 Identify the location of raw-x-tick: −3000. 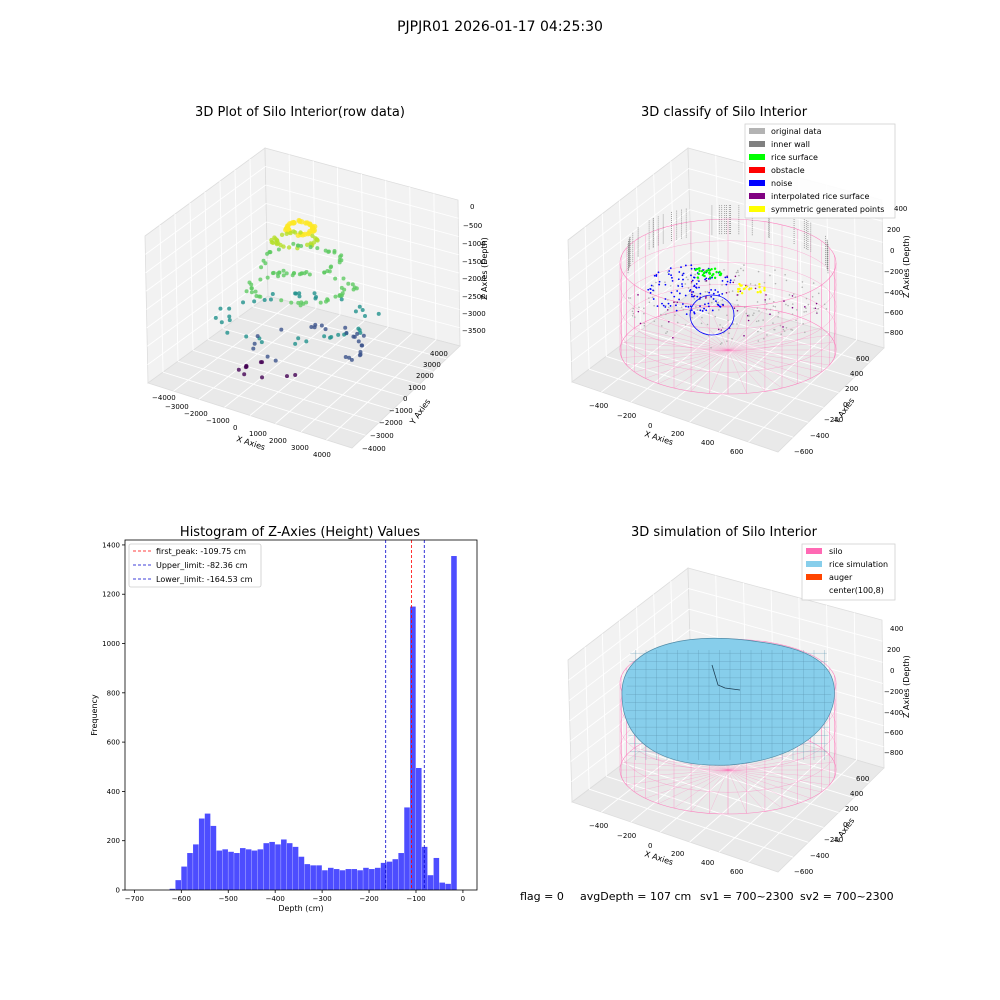
(177, 407).